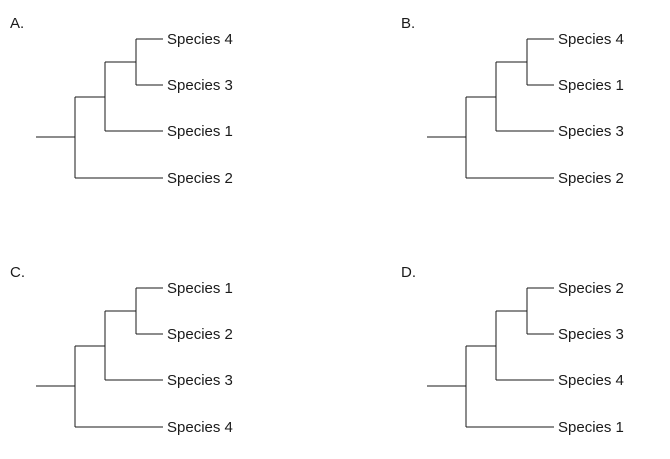 The width and height of the screenshot is (670, 459). Describe the element at coordinates (408, 23) in the screenshot. I see `option-b-label: B.` at that location.